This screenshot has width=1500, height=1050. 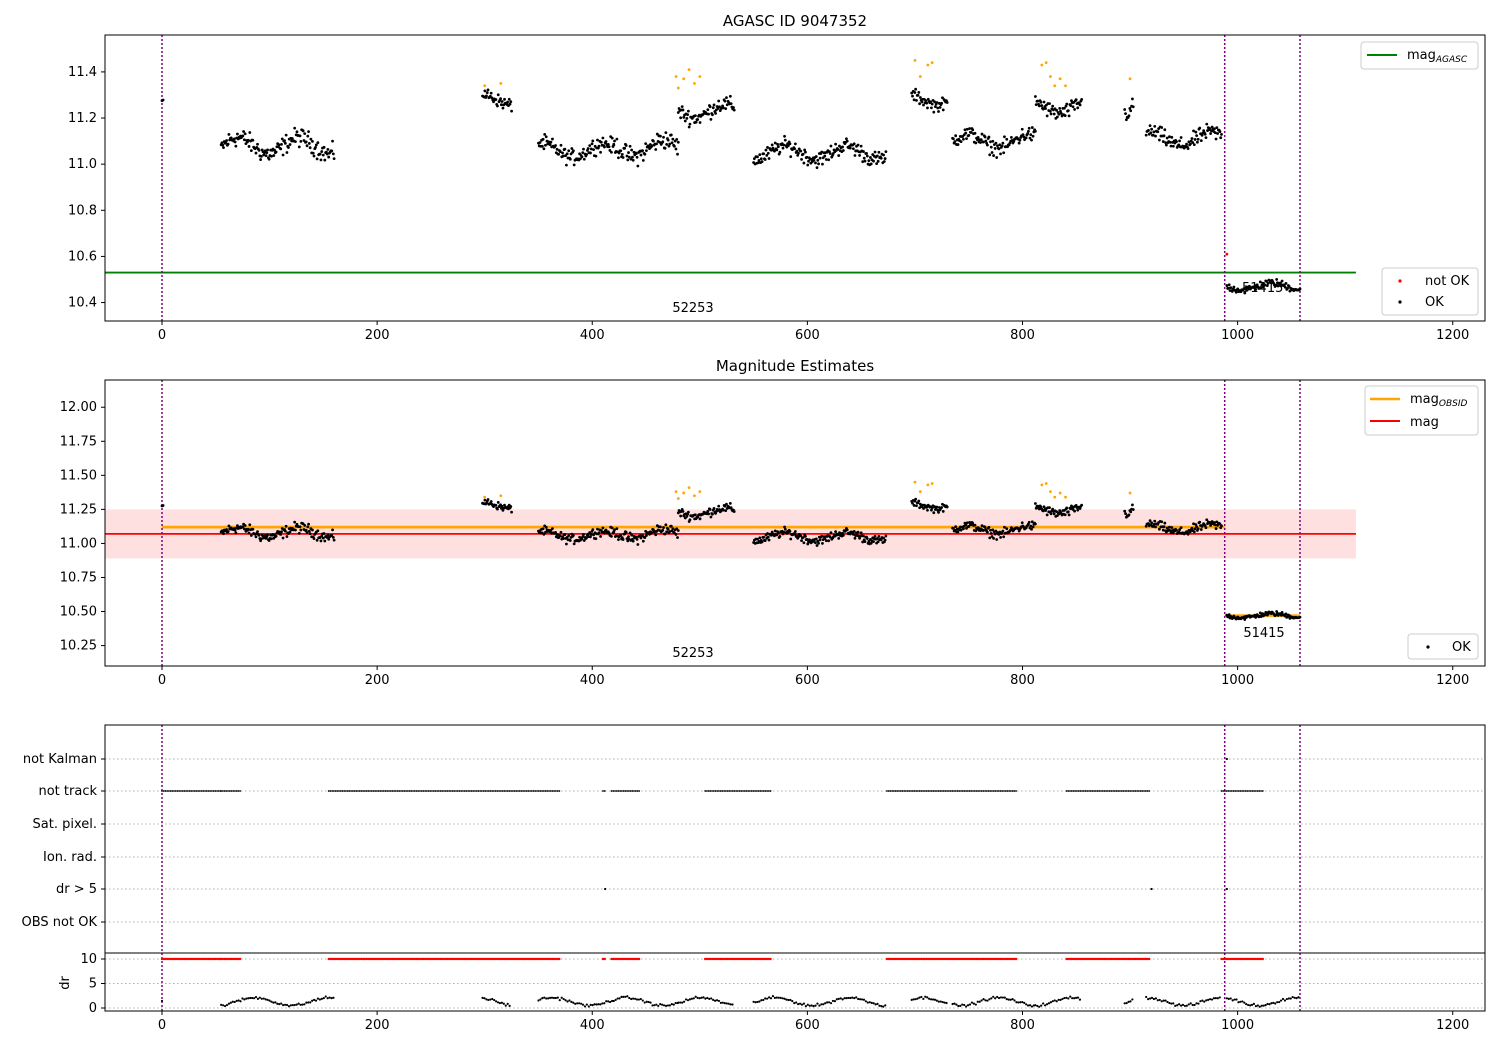 What do you see at coordinates (60, 759) in the screenshot?
I see `flag-label: not Kalman` at bounding box center [60, 759].